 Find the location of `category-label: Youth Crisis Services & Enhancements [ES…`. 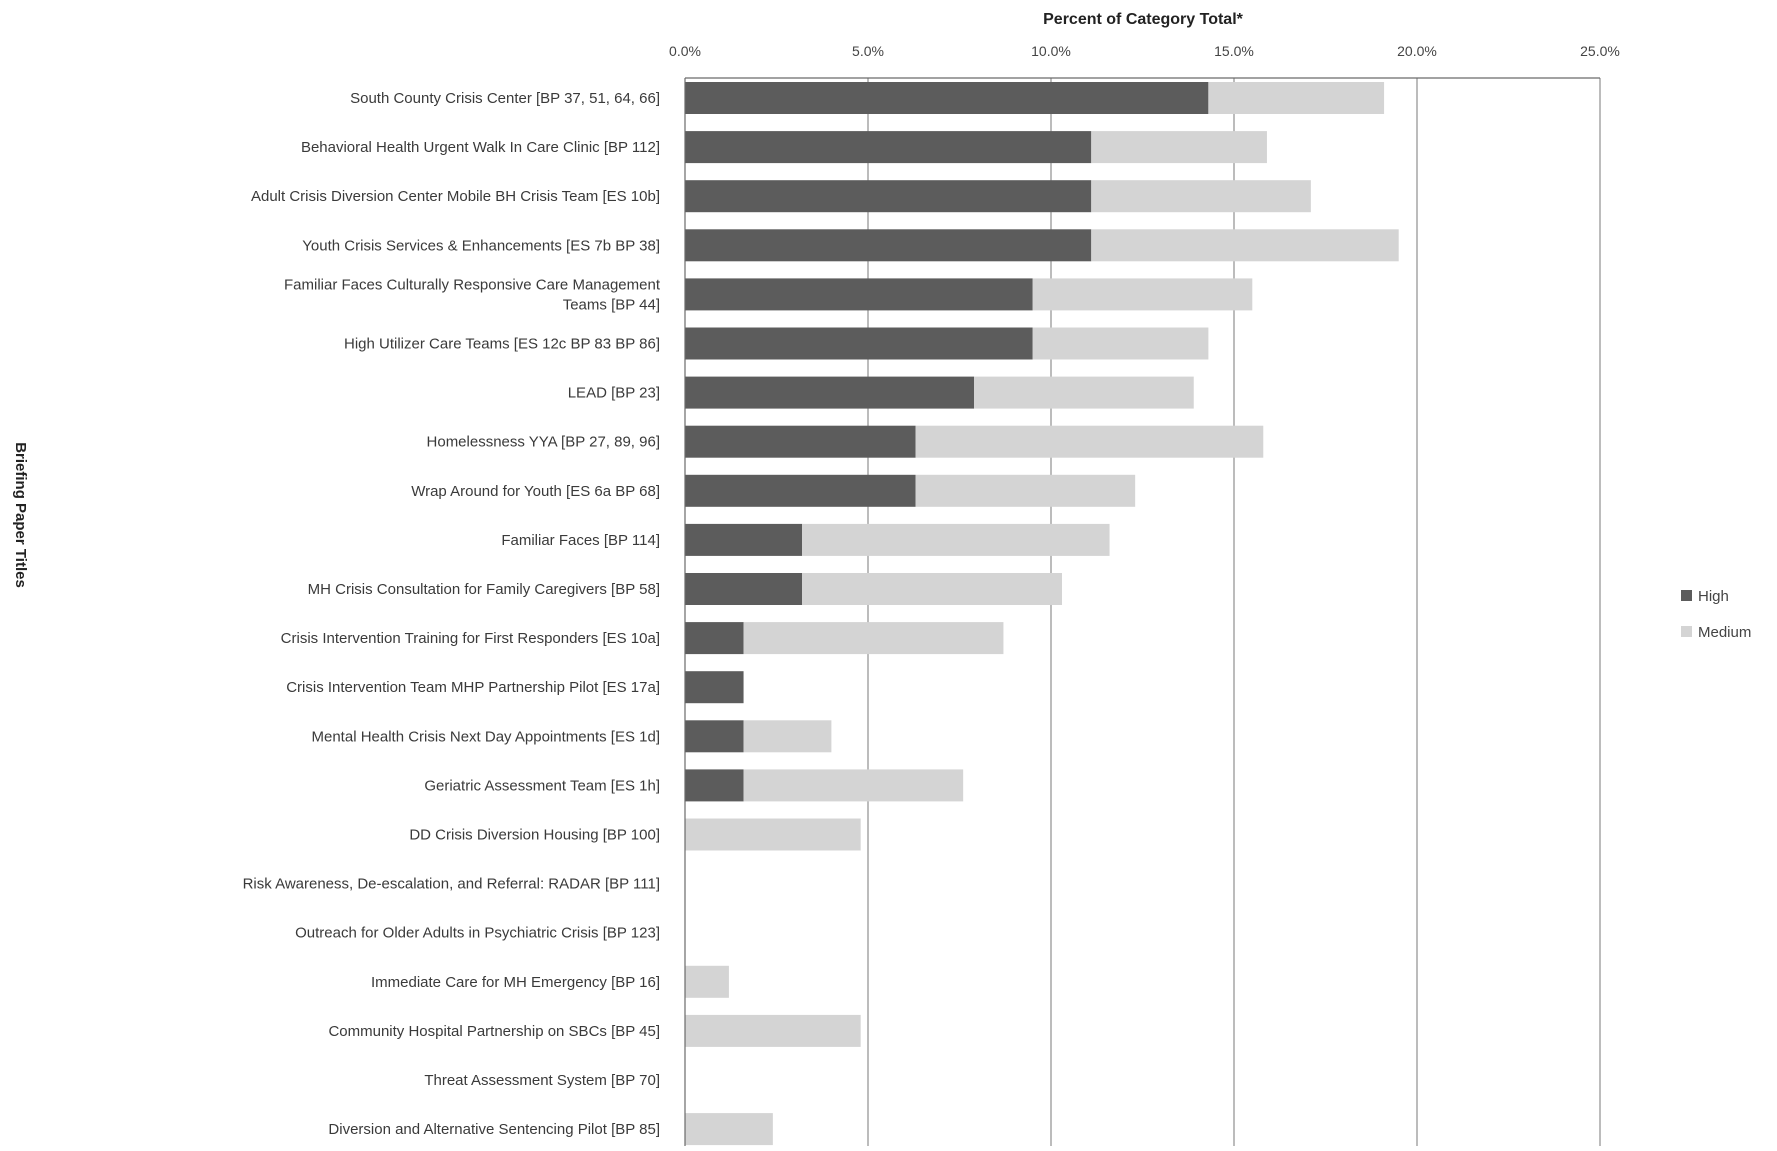

category-label: Youth Crisis Services & Enhancements [ES… is located at coordinates (481, 245).